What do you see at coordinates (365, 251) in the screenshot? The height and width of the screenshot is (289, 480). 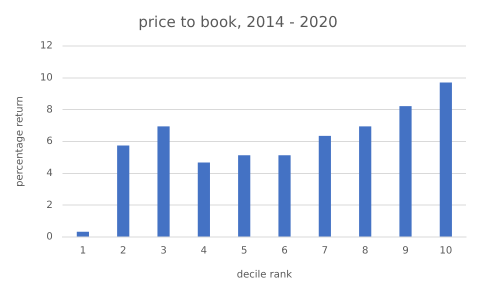 I see `x-tick-label: 8` at bounding box center [365, 251].